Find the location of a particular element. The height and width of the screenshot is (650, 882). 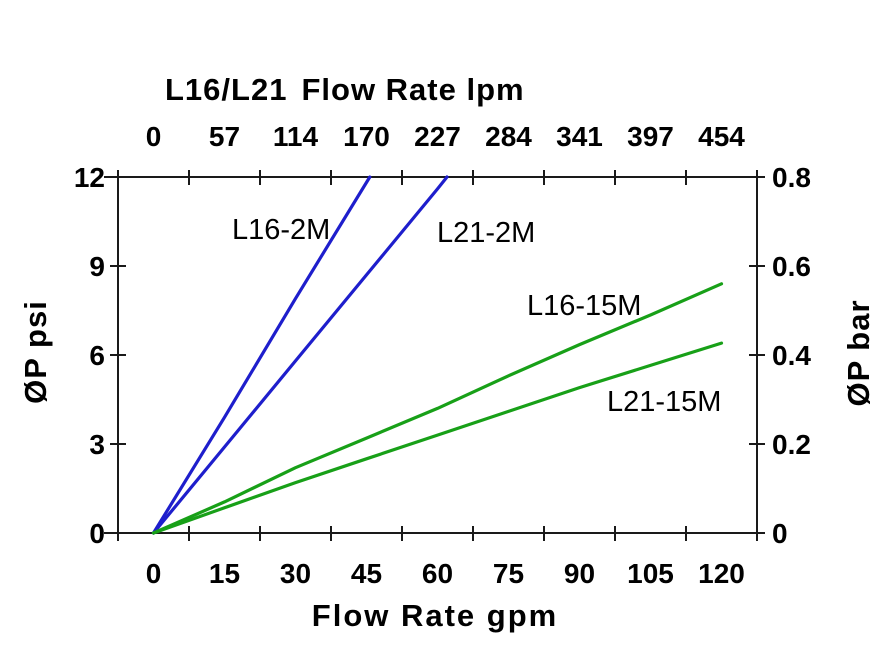

x-tick-label-bottom: 75 is located at coordinates (508, 573).